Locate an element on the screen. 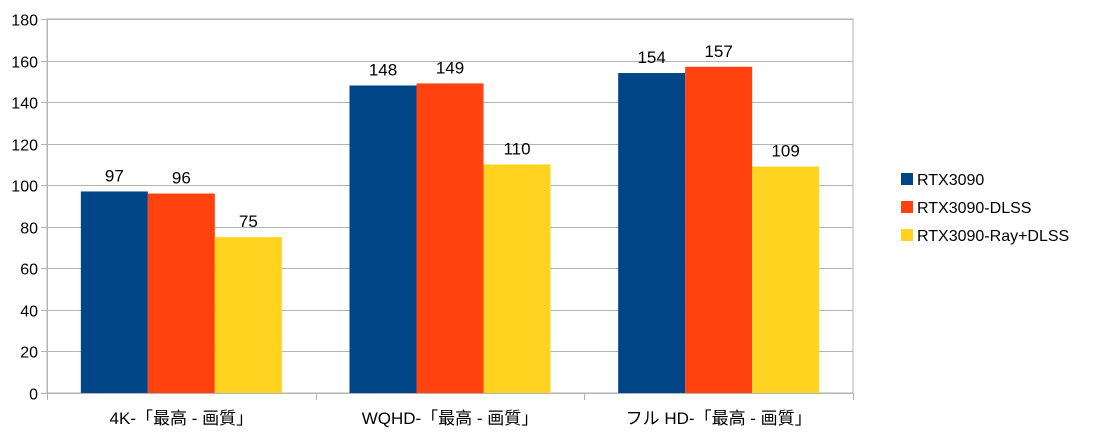 The width and height of the screenshot is (1102, 435). y-tick-label: 20 is located at coordinates (29, 353).